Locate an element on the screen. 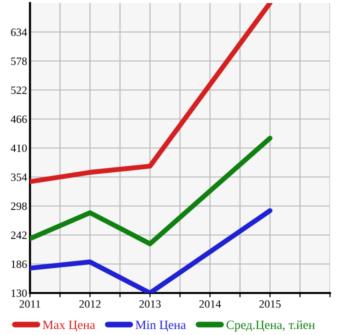 The height and width of the screenshot is (335, 345). x-tick-label: 2012 is located at coordinates (89, 304).